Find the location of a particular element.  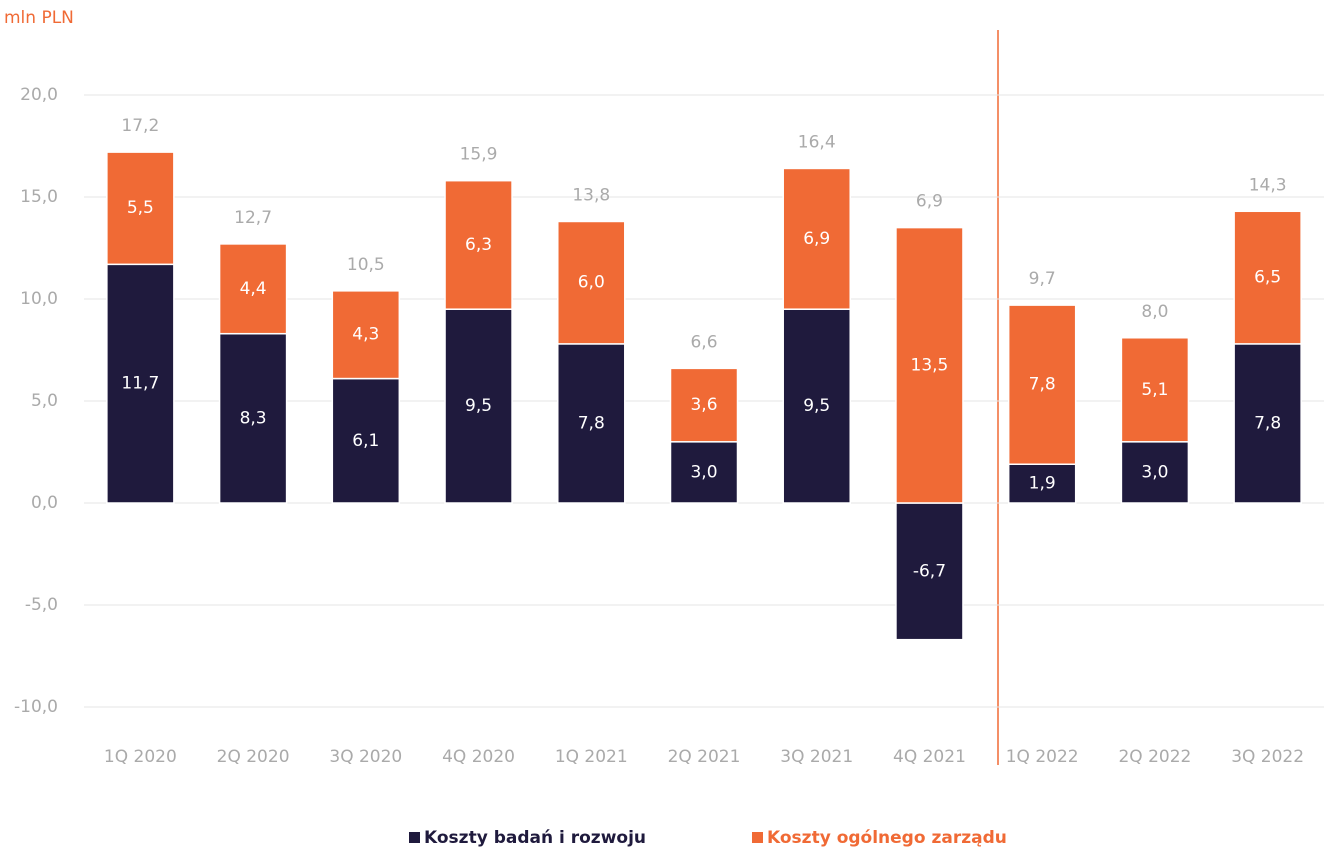

y-tick-label: -5,0 is located at coordinates (41, 605).